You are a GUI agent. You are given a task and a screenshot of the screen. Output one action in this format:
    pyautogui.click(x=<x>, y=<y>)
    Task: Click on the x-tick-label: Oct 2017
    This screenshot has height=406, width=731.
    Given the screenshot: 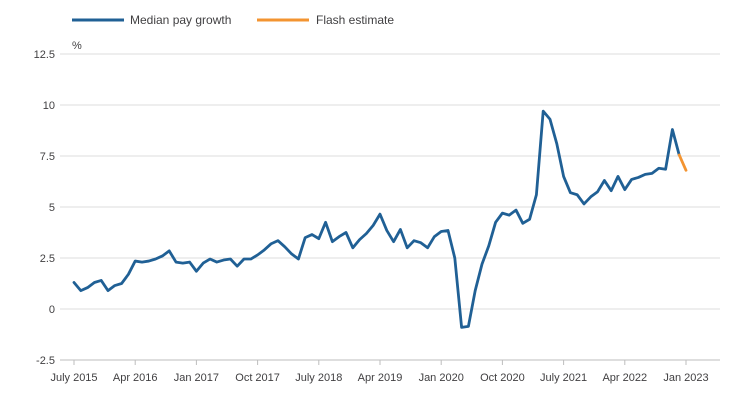 What is the action you would take?
    pyautogui.click(x=257, y=378)
    